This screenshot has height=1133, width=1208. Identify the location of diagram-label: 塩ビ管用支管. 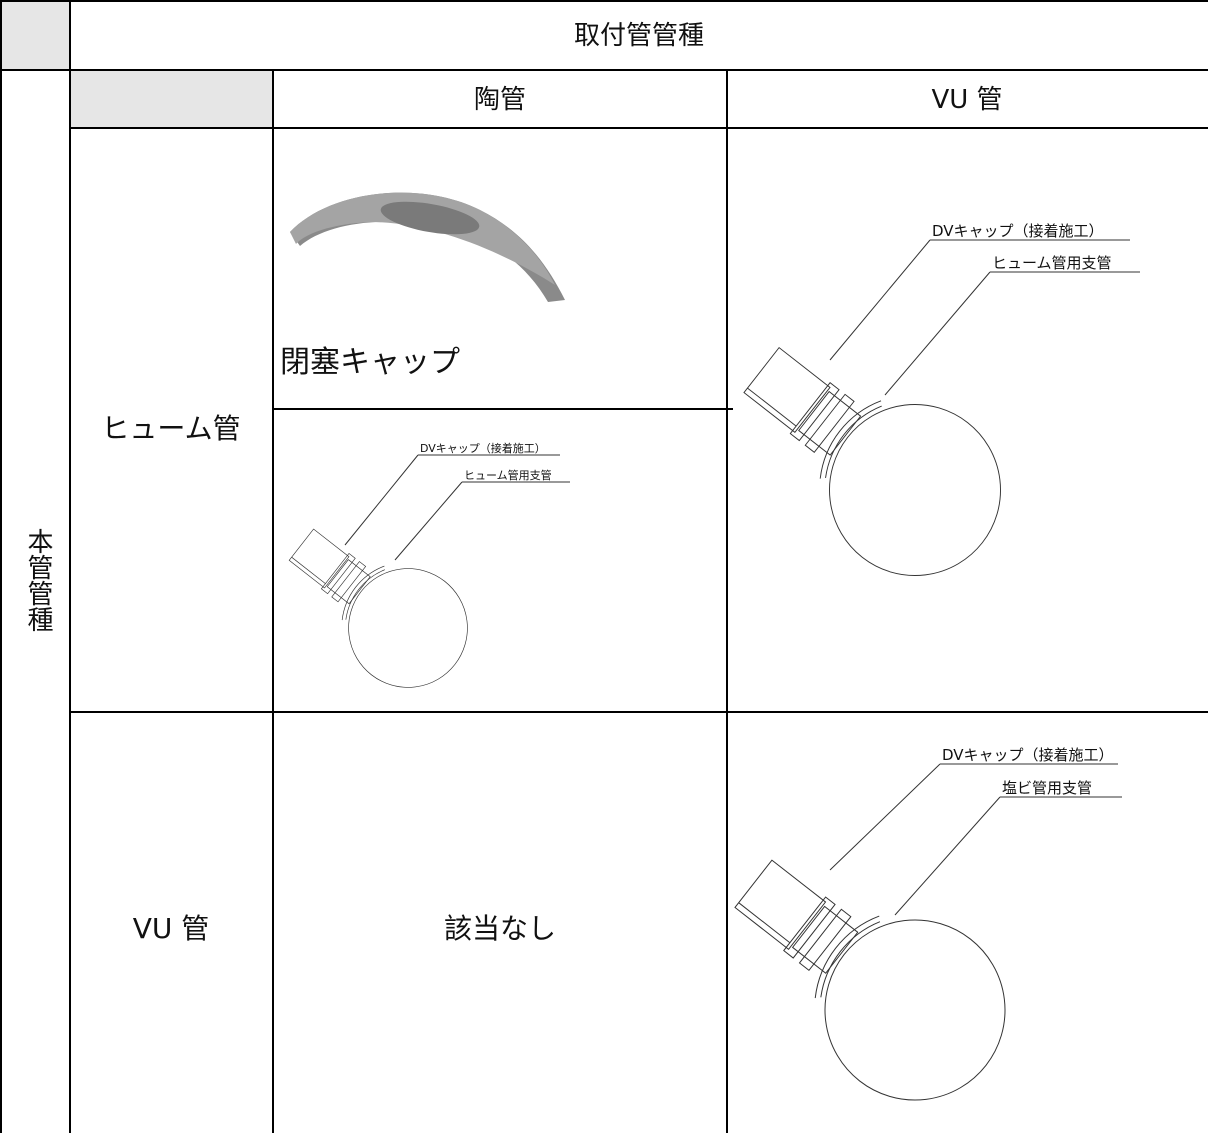
(1047, 788).